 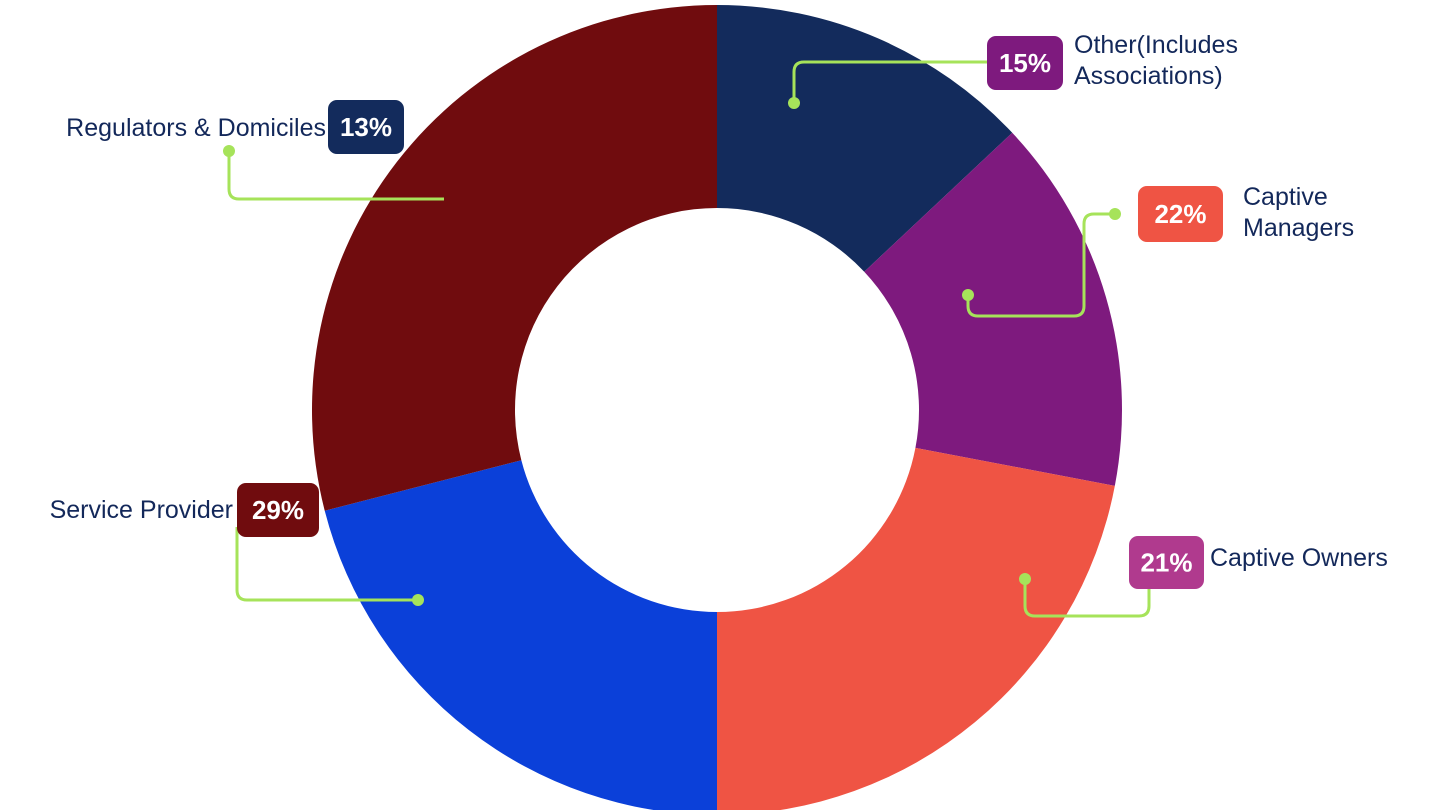 I want to click on category-label-captive-managers: Captive Managers, so click(x=1298, y=212).